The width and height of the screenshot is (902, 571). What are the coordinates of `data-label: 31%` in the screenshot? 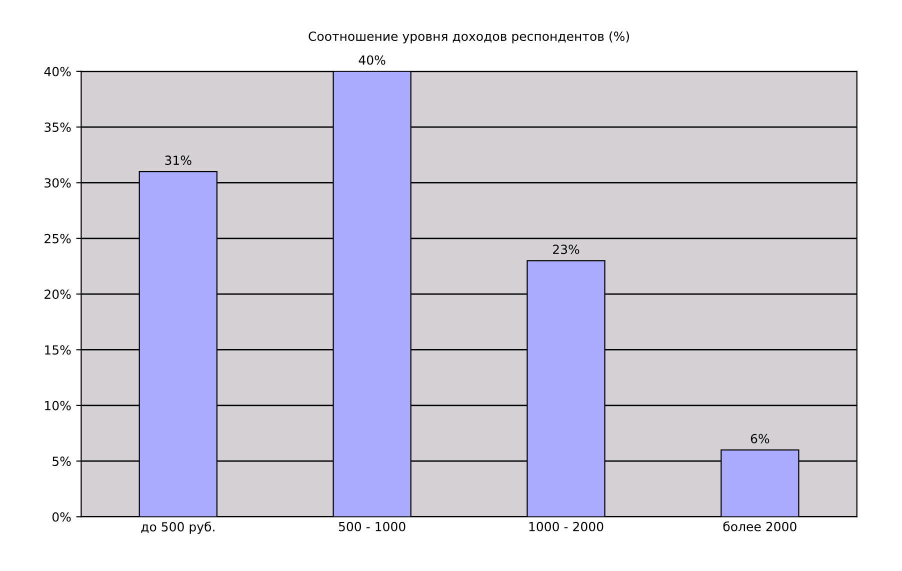 It's located at (178, 160).